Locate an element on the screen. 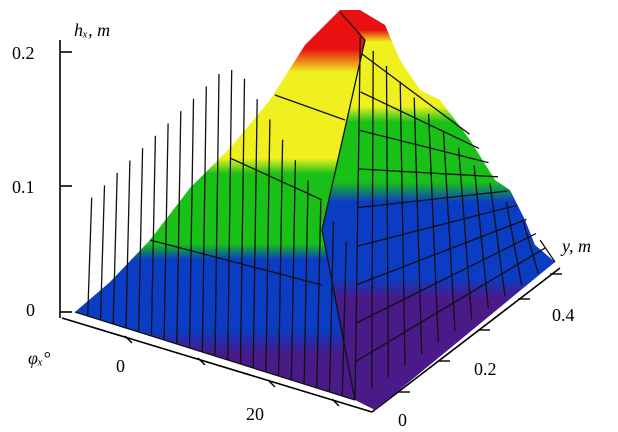  y-tick-label-0.4: 0.4 is located at coordinates (563, 315).